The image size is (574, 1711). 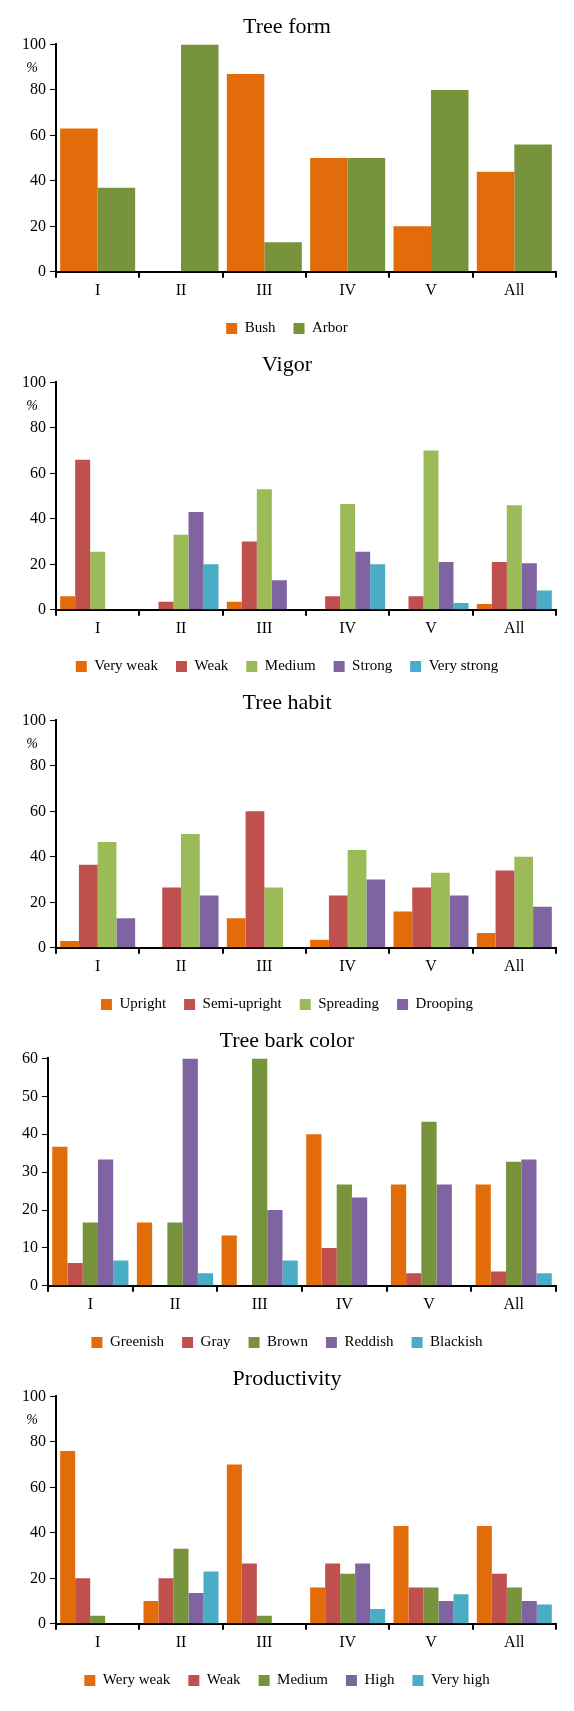 I want to click on legend-label: Gray, so click(x=216, y=1341).